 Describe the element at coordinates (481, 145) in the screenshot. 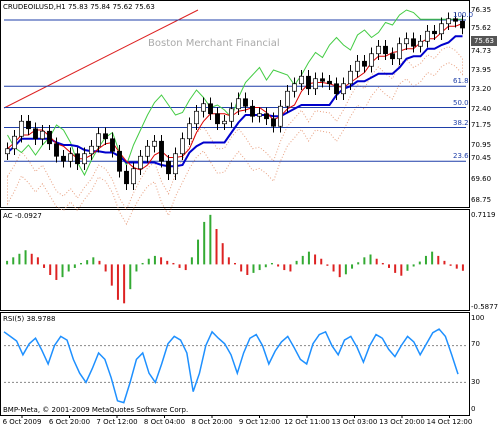

I see `price-axis-label: 70.95` at that location.